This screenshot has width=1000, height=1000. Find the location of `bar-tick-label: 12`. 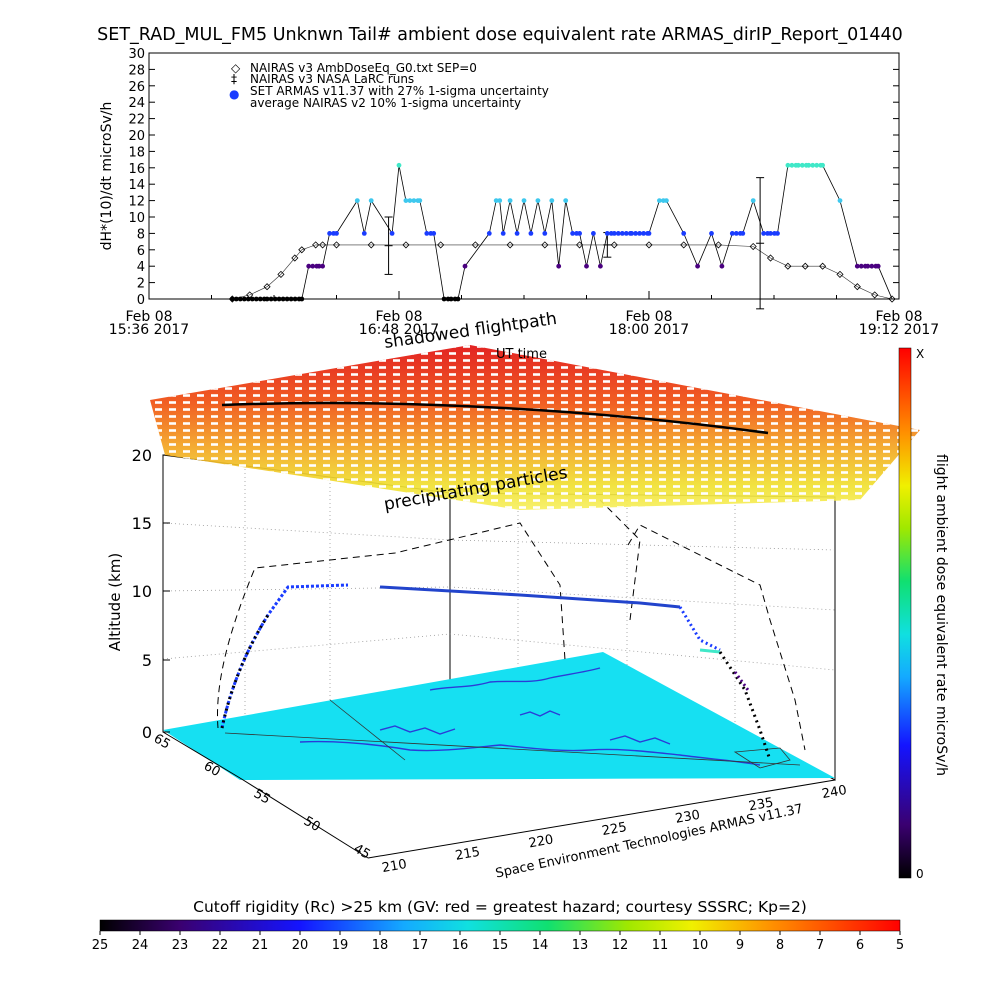

bar-tick-label: 12 is located at coordinates (620, 945).